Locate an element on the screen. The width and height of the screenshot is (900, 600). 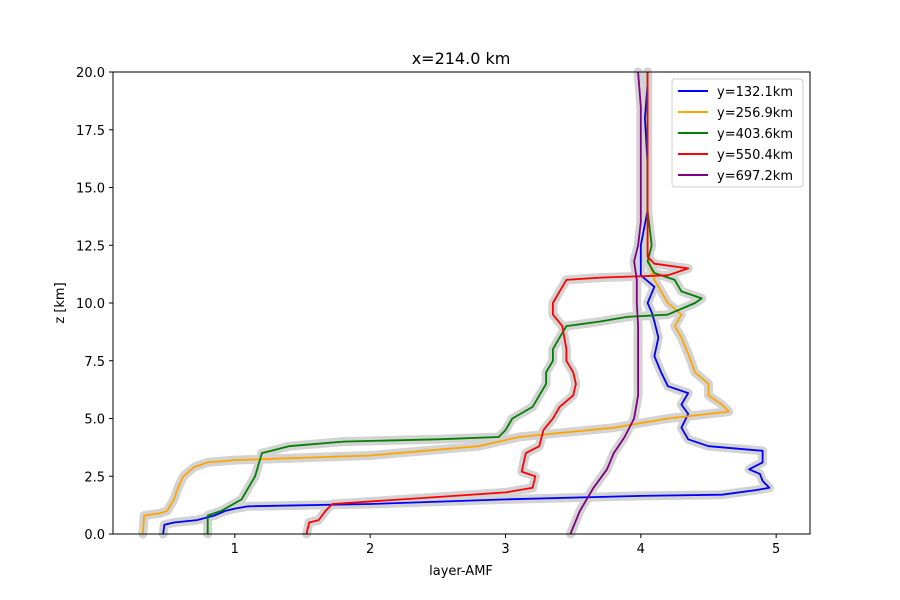
y-axis-ticks: 0.0 2.5 5.0 7.5 10.0 12.5 15.0 17.5 20.0 is located at coordinates (94, 304).